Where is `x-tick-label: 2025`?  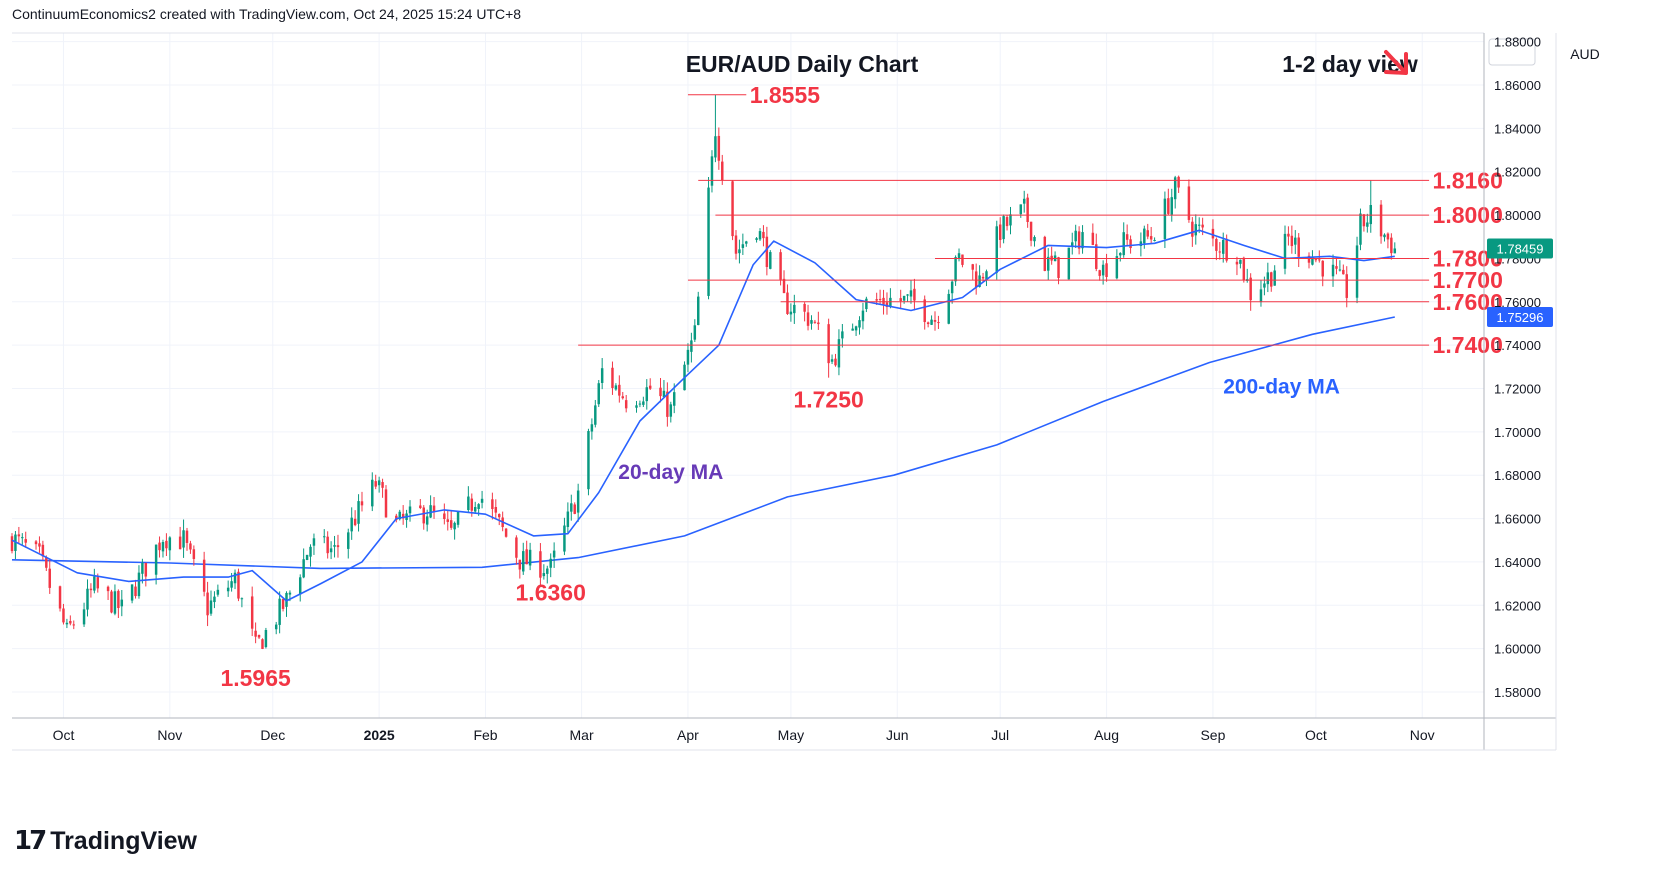 x-tick-label: 2025 is located at coordinates (379, 735).